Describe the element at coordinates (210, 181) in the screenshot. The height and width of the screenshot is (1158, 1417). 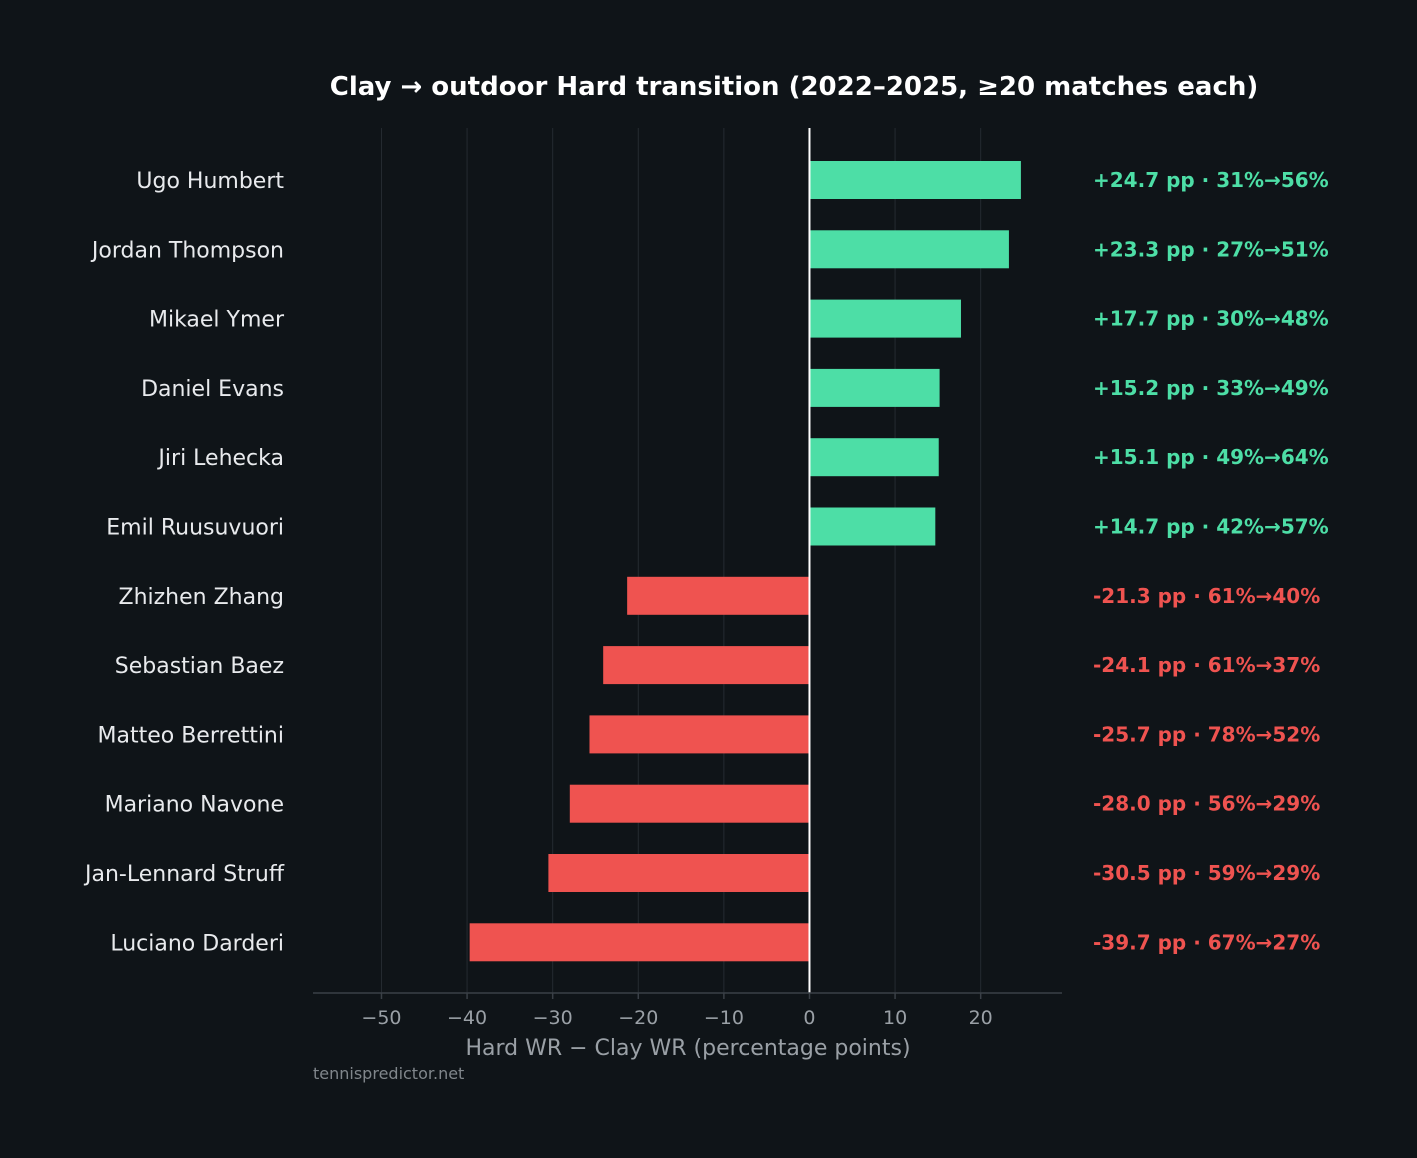
I see `category-label: Ugo Humbert` at that location.